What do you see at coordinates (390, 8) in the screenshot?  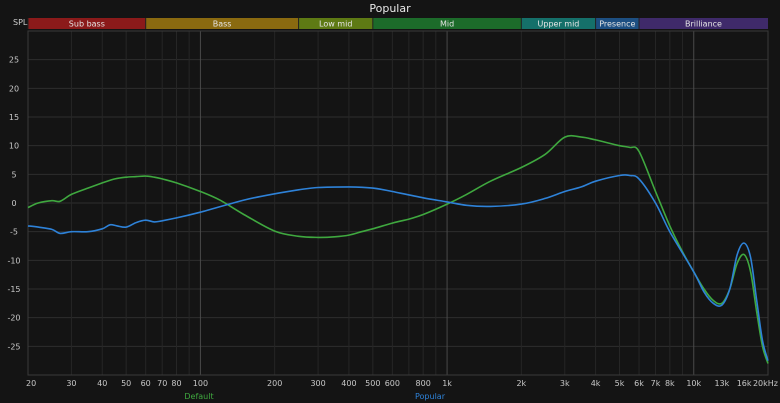 I see `chart-title: Popular` at bounding box center [390, 8].